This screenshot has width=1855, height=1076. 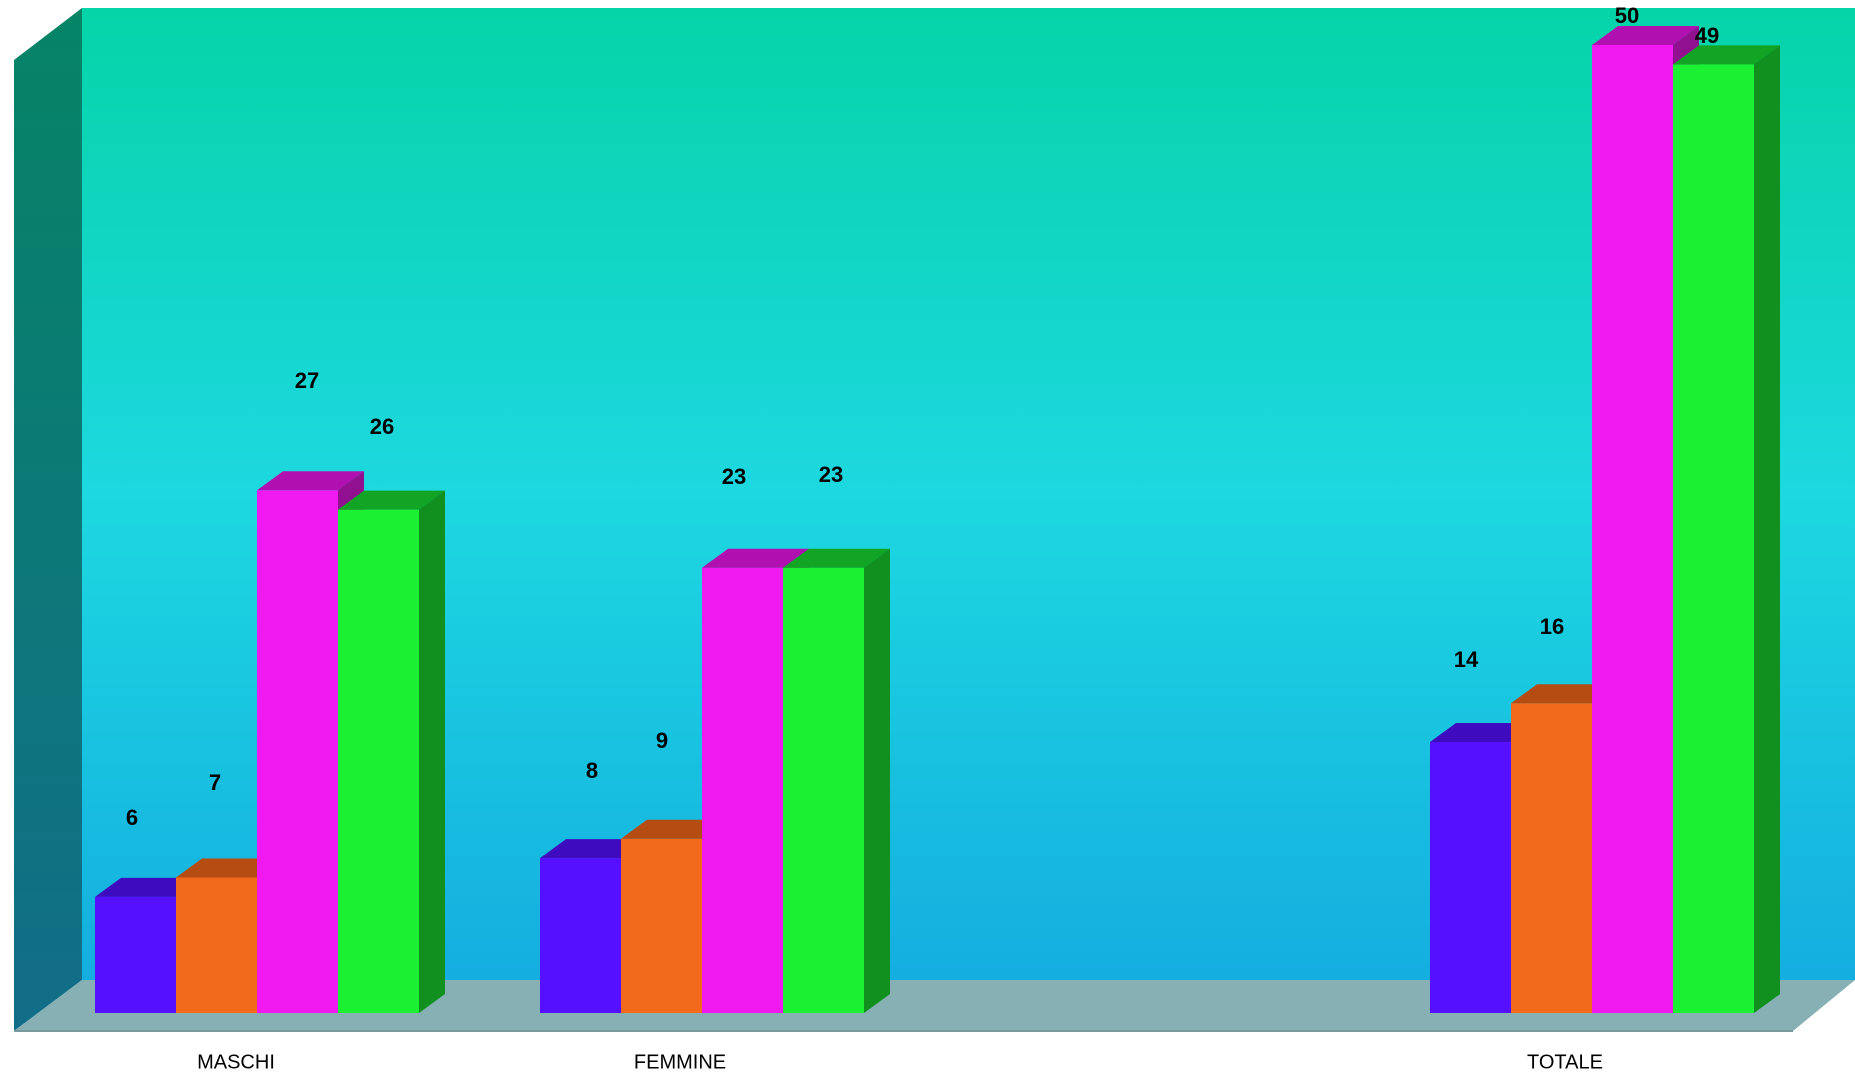 What do you see at coordinates (1552, 626) in the screenshot?
I see `data-label: 16` at bounding box center [1552, 626].